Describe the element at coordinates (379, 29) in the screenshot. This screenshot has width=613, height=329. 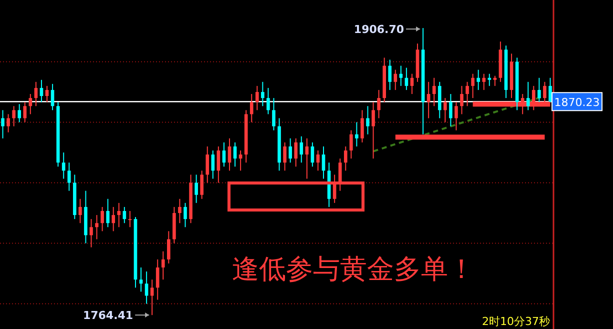
I see `annotation: 1906.70` at that location.